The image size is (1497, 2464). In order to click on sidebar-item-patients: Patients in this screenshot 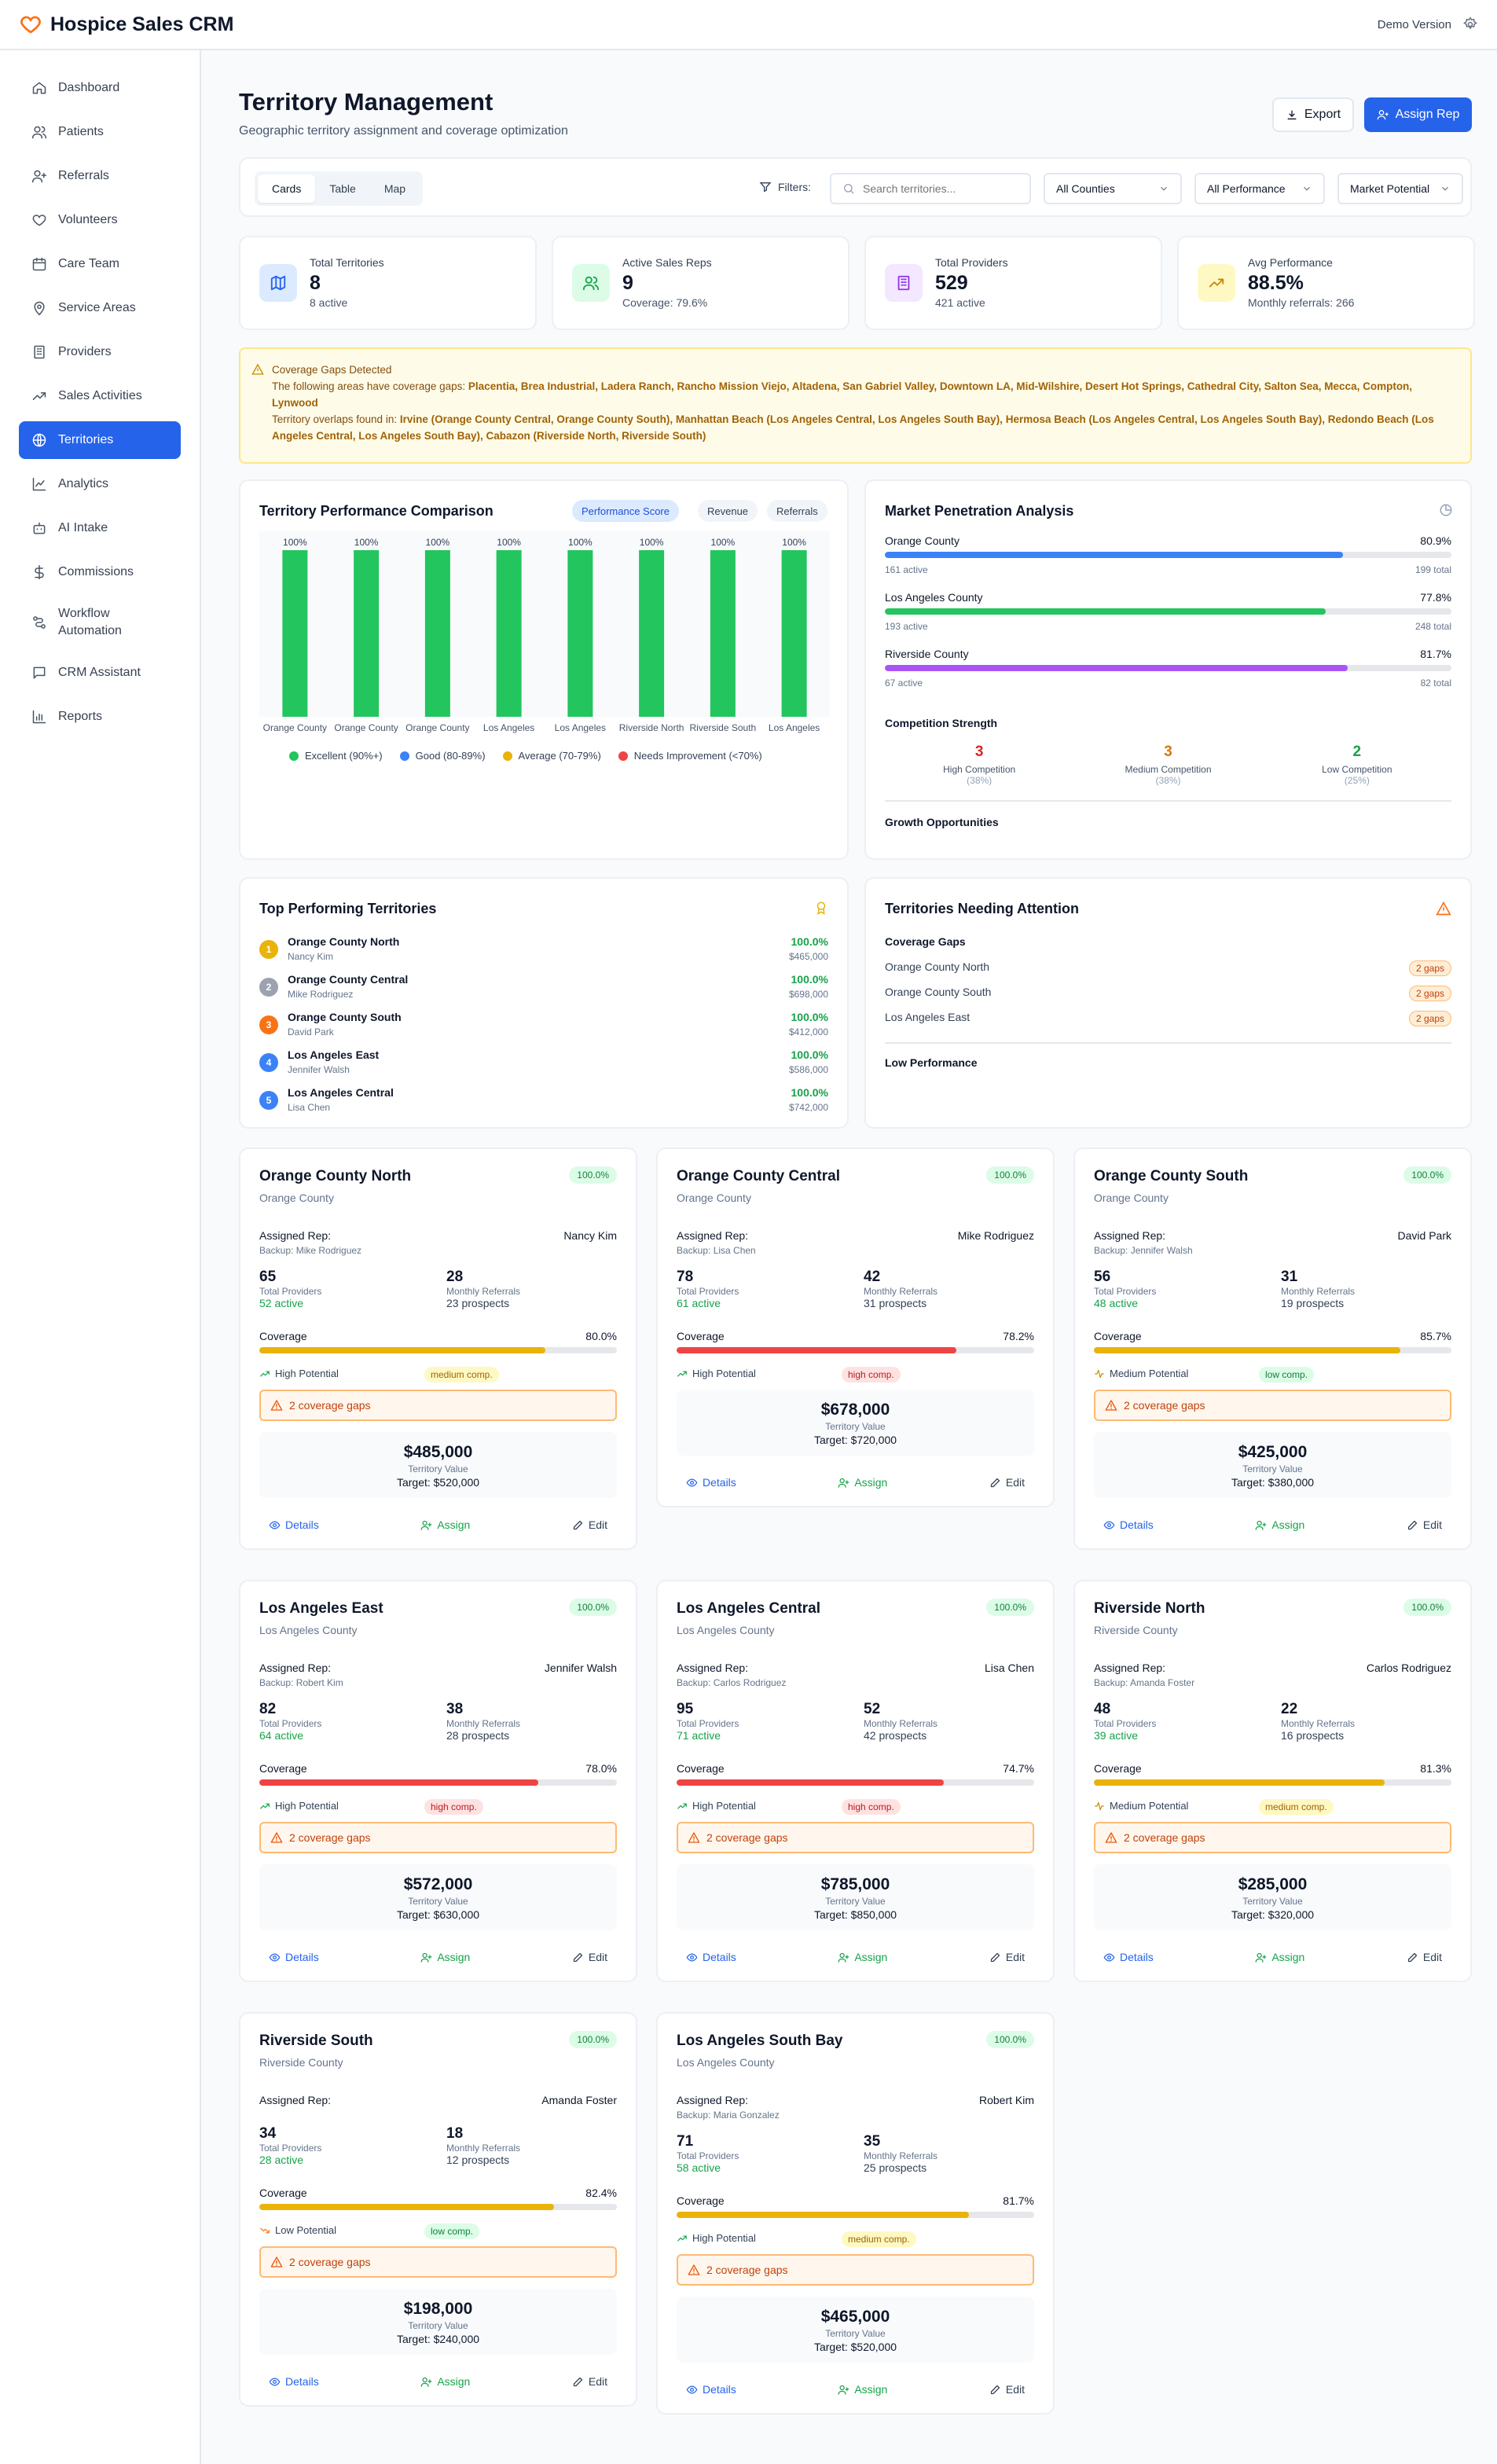, I will do `click(100, 132)`.